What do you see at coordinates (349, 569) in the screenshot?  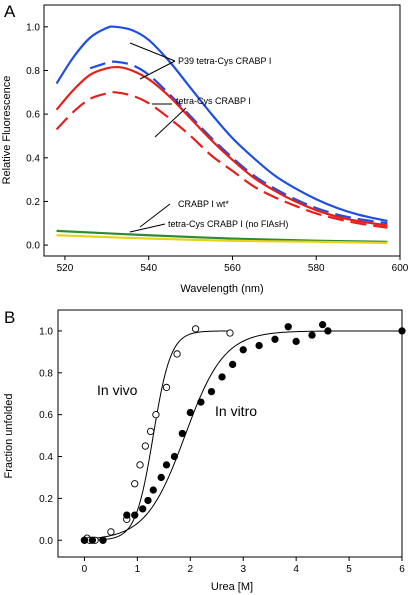 I see `x-tick-label: 5` at bounding box center [349, 569].